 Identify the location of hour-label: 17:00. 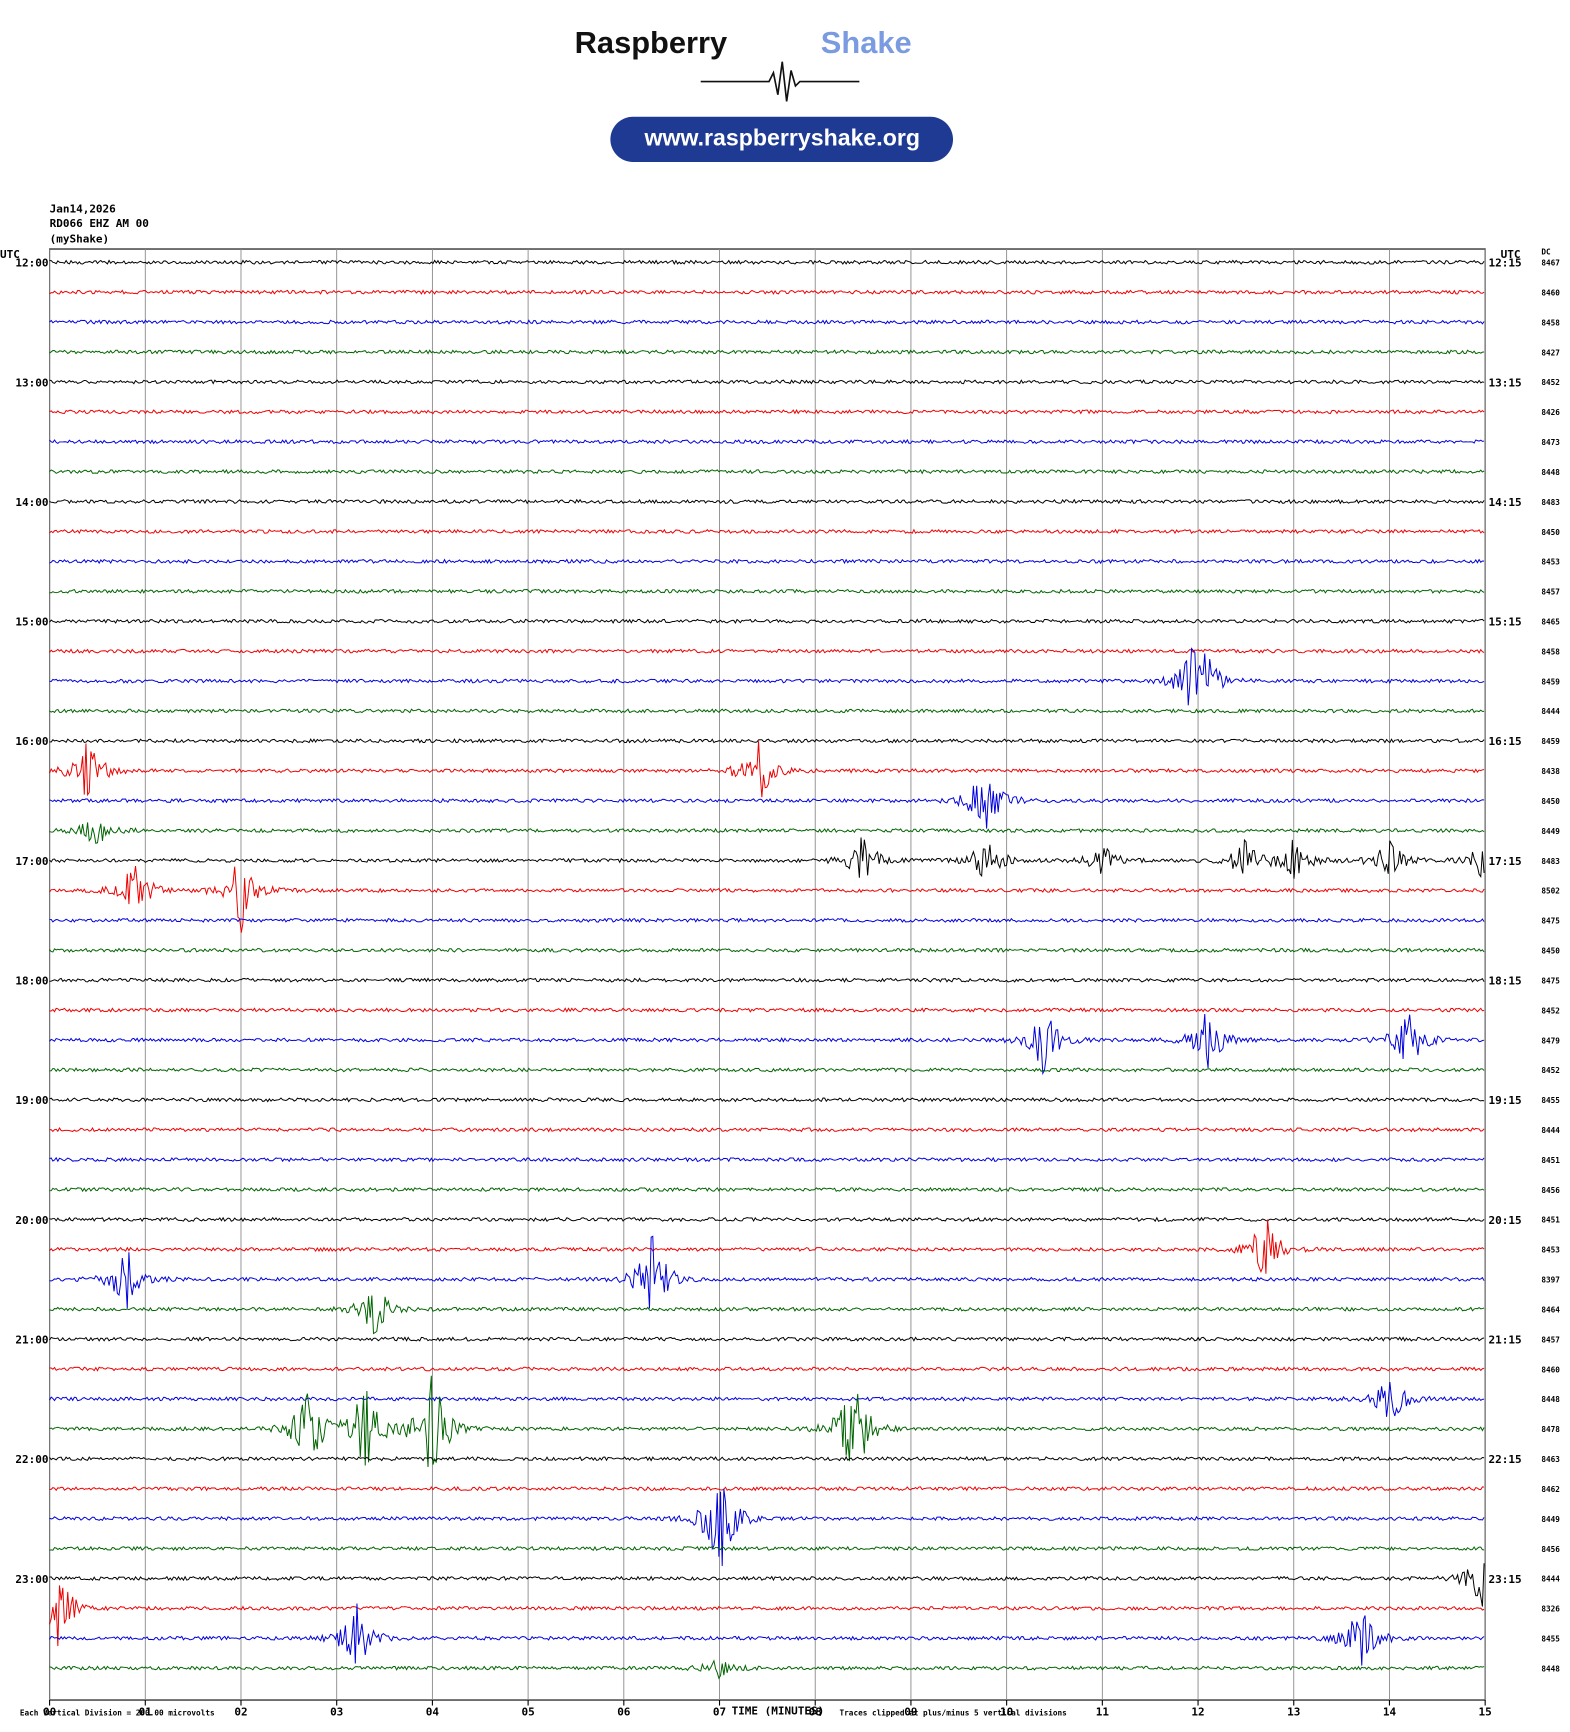
(31, 861).